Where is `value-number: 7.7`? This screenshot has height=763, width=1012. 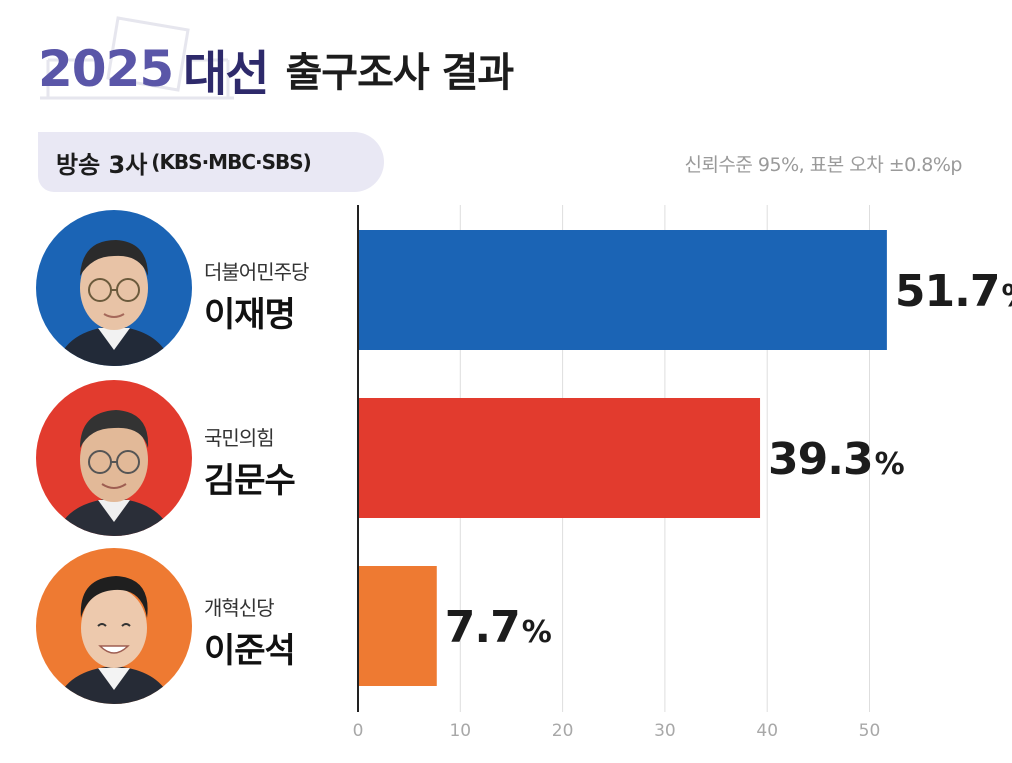
value-number: 7.7 is located at coordinates (482, 627).